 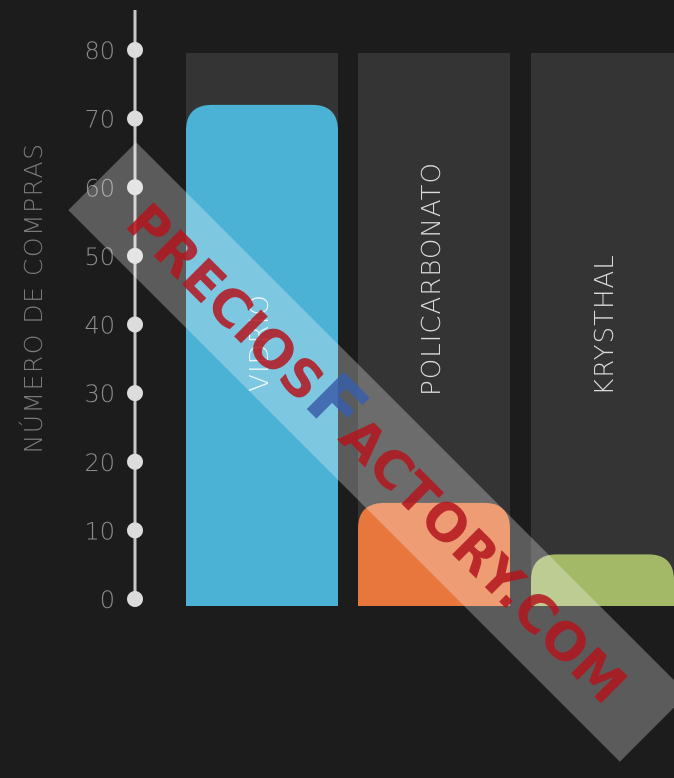 What do you see at coordinates (99, 188) in the screenshot?
I see `y-tick-label-60: 60` at bounding box center [99, 188].